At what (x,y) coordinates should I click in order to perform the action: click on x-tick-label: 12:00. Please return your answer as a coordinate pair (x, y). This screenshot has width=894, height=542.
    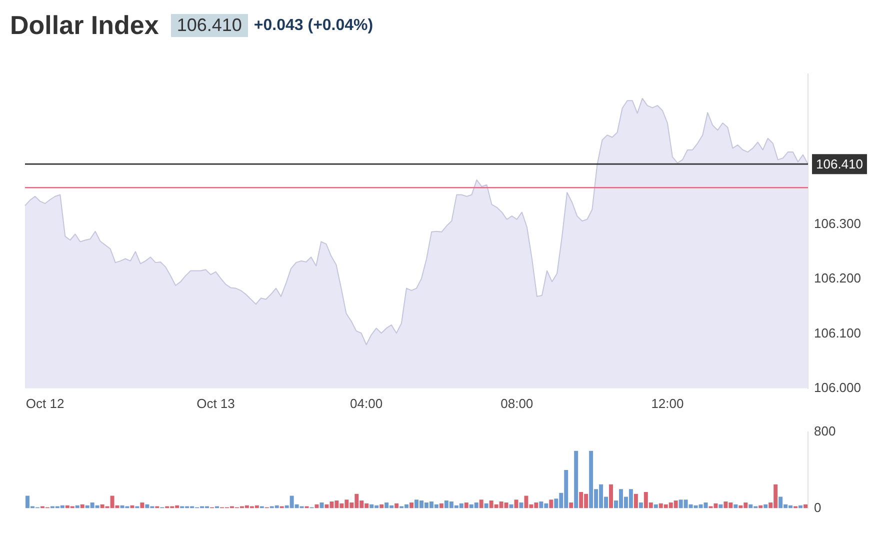
    Looking at the image, I should click on (667, 403).